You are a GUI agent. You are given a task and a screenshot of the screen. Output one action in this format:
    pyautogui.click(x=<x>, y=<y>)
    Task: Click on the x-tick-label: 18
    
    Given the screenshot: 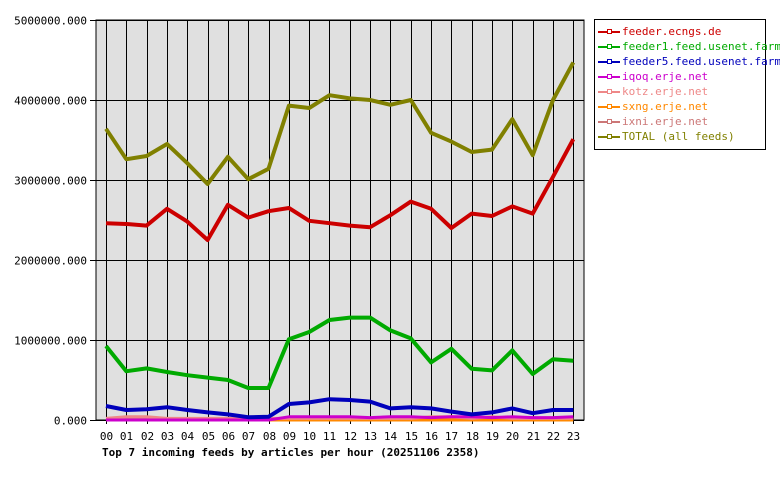 What is the action you would take?
    pyautogui.click(x=472, y=436)
    